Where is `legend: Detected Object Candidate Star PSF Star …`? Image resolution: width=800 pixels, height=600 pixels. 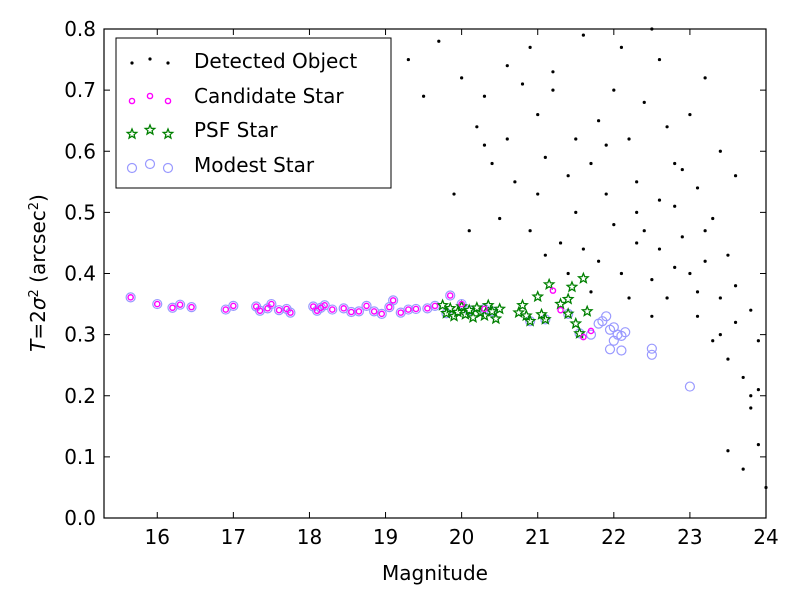
legend: Detected Object Candidate Star PSF Star … is located at coordinates (253, 113).